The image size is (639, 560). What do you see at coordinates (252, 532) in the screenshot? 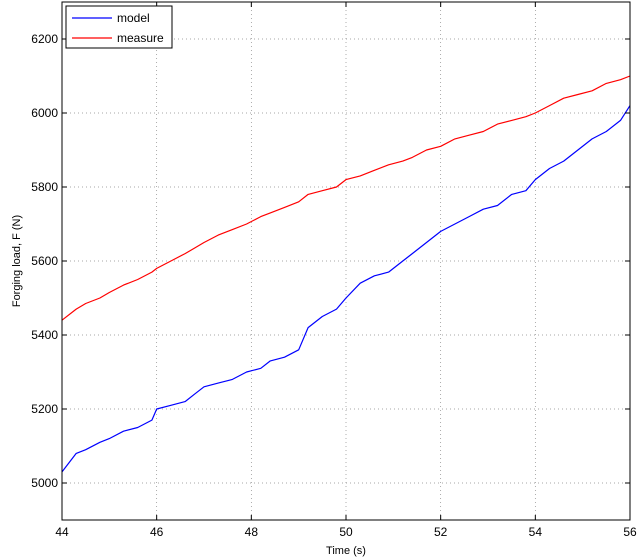
I see `x-tick-label: 48` at bounding box center [252, 532].